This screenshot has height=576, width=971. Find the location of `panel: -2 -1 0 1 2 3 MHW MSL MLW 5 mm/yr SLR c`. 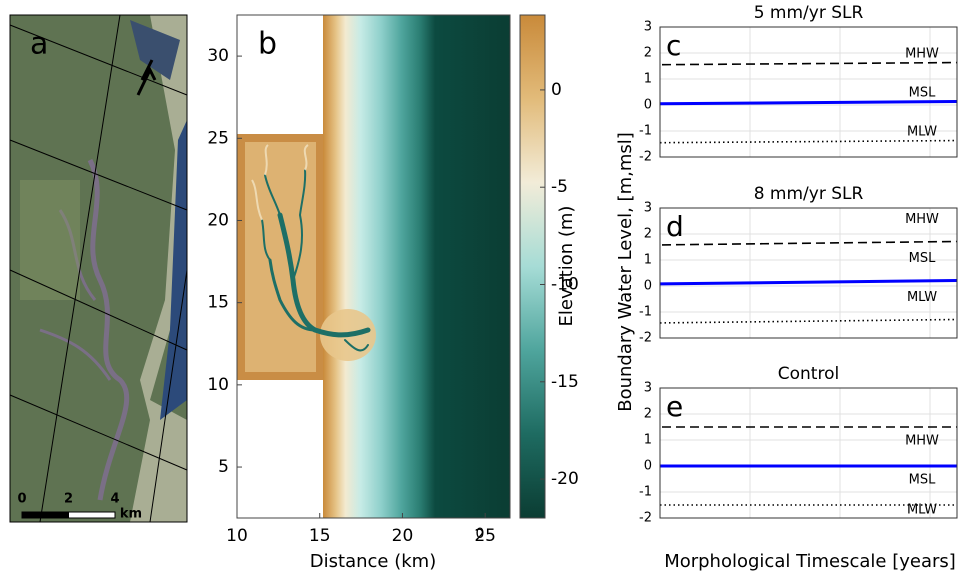

panel: -2 -1 0 1 2 3 MHW MSL MLW 5 mm/yr SLR c is located at coordinates (798, 84).